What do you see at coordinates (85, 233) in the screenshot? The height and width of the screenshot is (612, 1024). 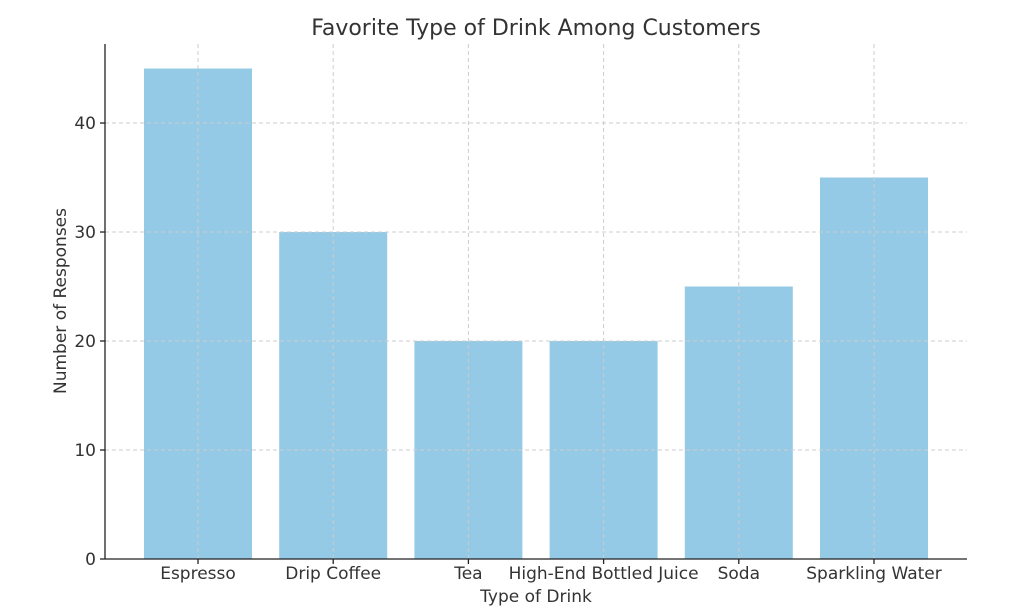 I see `y-tick-label: 30` at bounding box center [85, 233].